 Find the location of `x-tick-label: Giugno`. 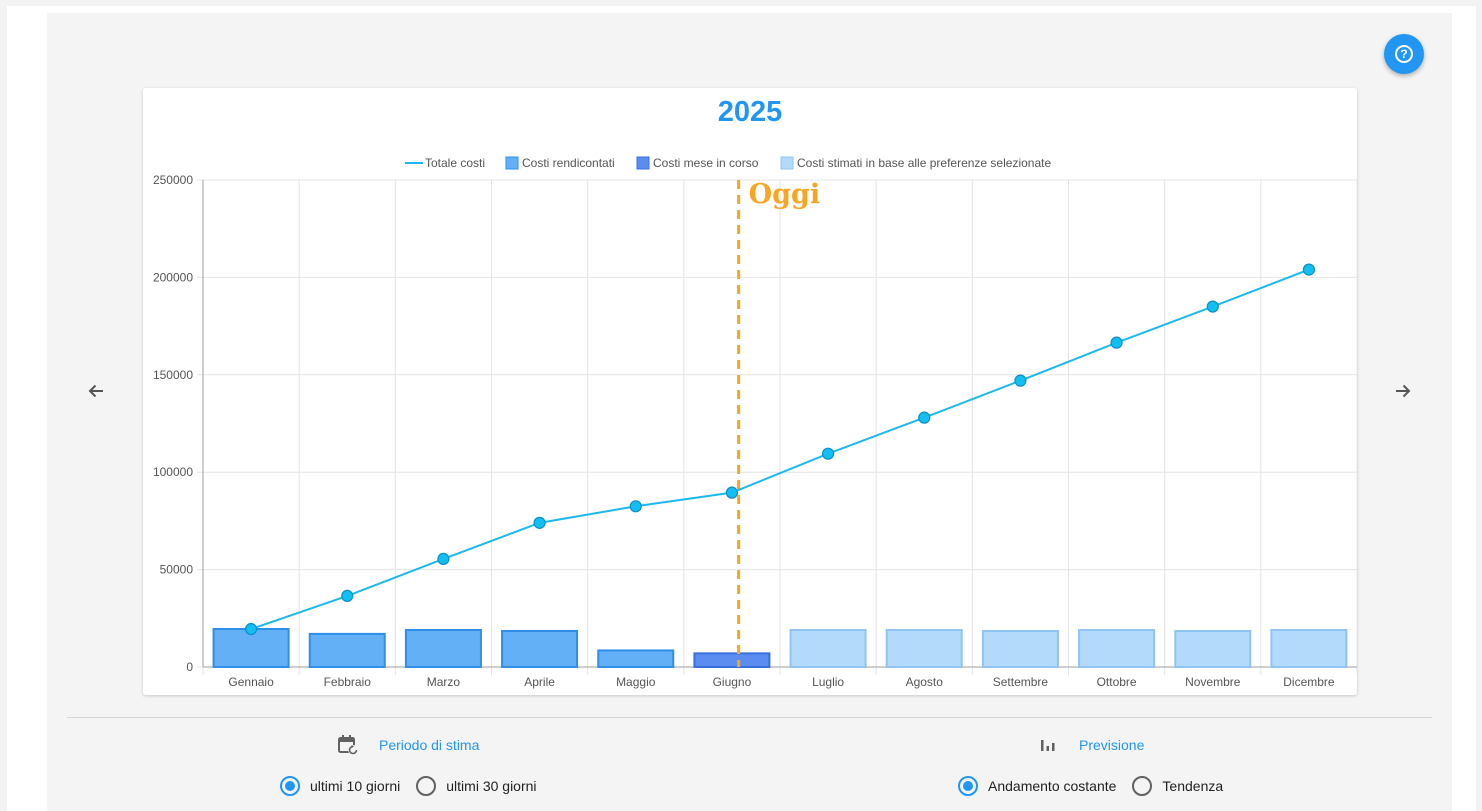

x-tick-label: Giugno is located at coordinates (732, 682).